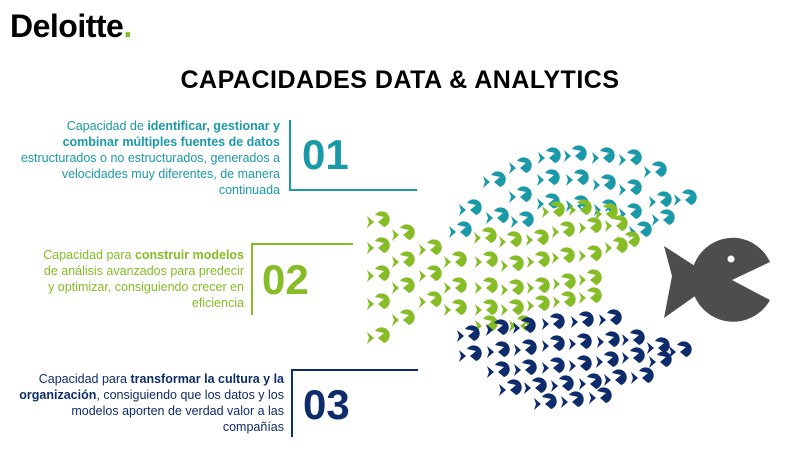  I want to click on capability-01-divider, so click(290, 155).